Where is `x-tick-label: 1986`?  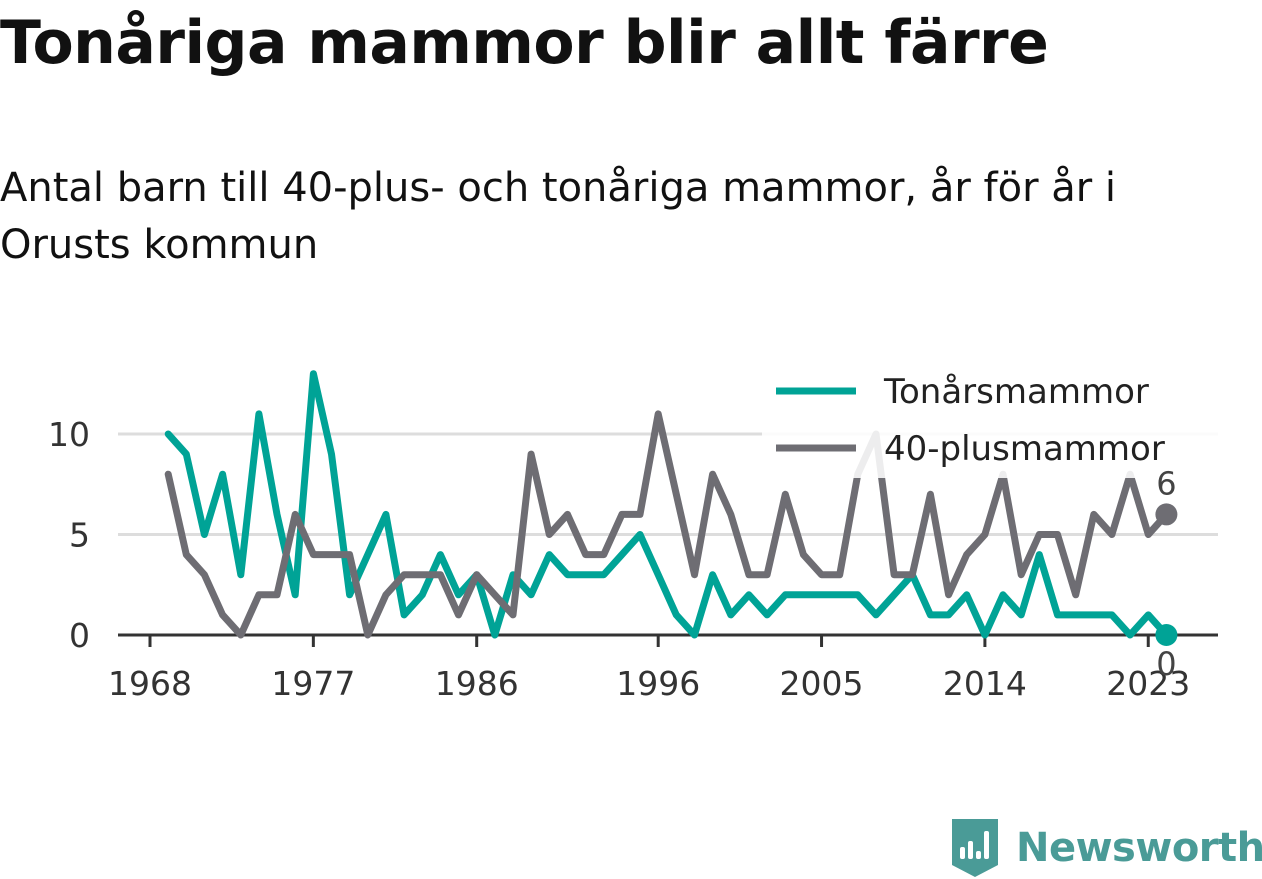
x-tick-label: 1986 is located at coordinates (477, 683).